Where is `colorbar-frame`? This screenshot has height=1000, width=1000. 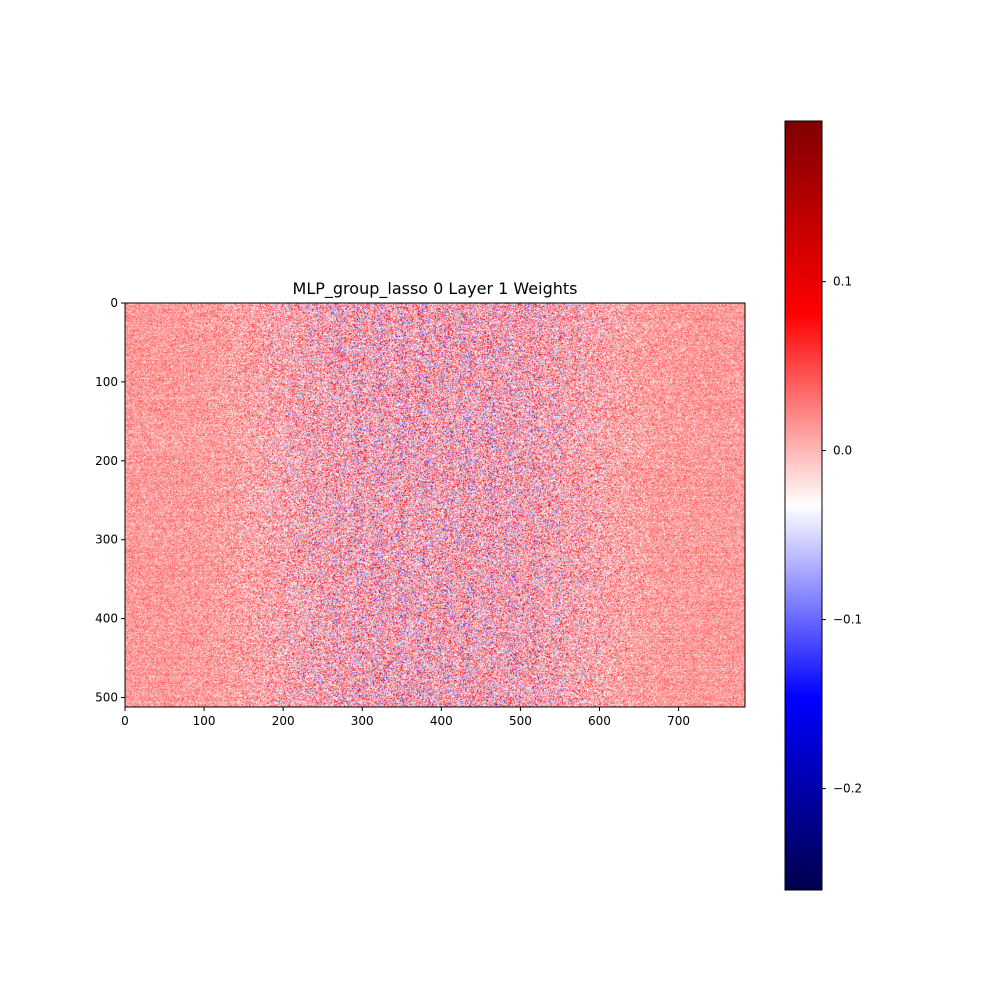 colorbar-frame is located at coordinates (803, 505).